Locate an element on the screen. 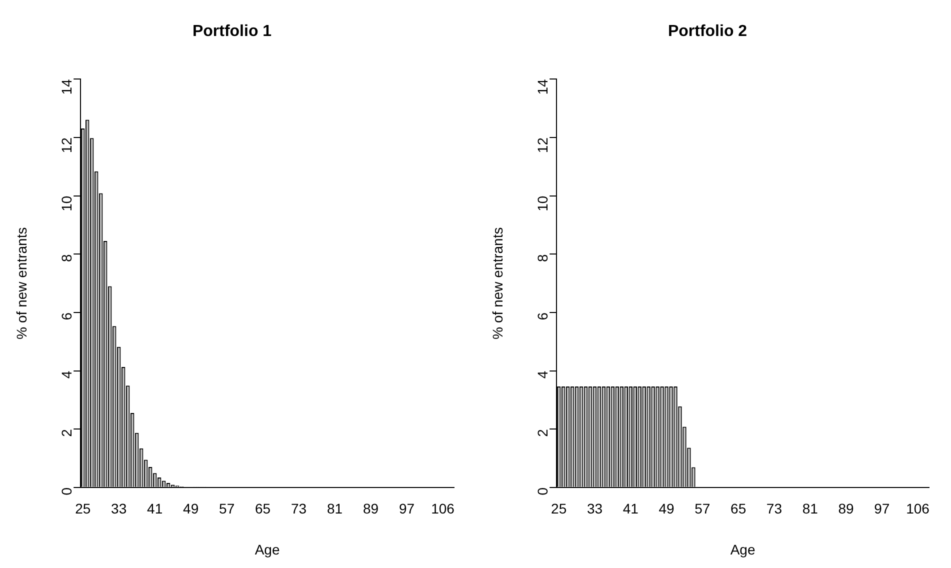 Image resolution: width=951 pixels, height=568 pixels. chart-title: Portfolio 2 is located at coordinates (708, 31).